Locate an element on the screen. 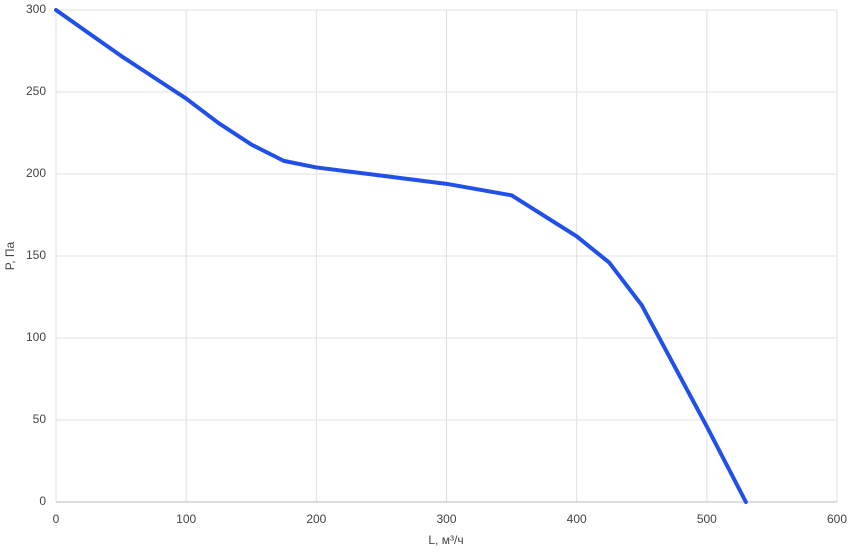 This screenshot has width=851, height=553. y-tick-label: 100 is located at coordinates (36, 337).